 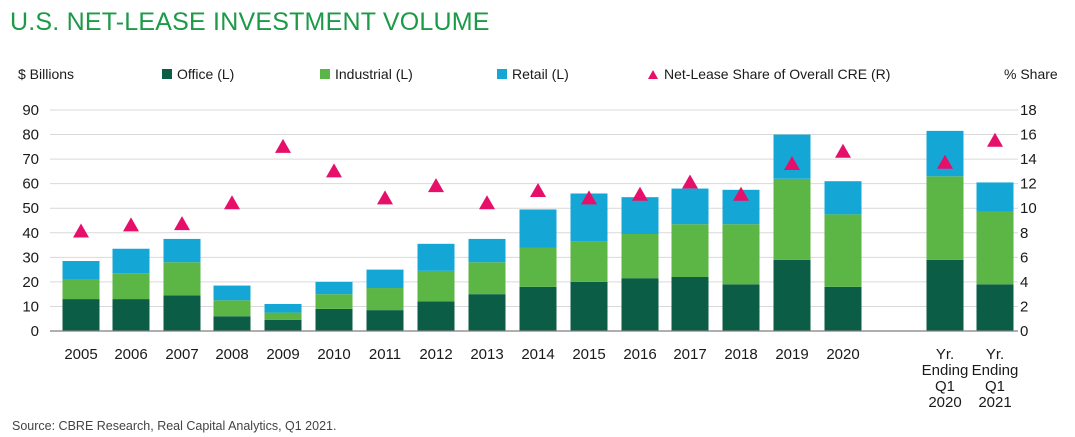 What do you see at coordinates (537, 354) in the screenshot?
I see `x-tick-label: 2014` at bounding box center [537, 354].